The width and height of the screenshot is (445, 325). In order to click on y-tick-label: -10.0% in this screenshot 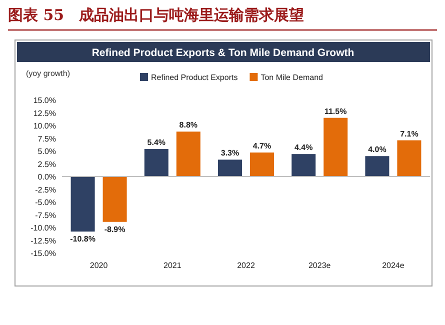, I will do `click(43, 228)`.